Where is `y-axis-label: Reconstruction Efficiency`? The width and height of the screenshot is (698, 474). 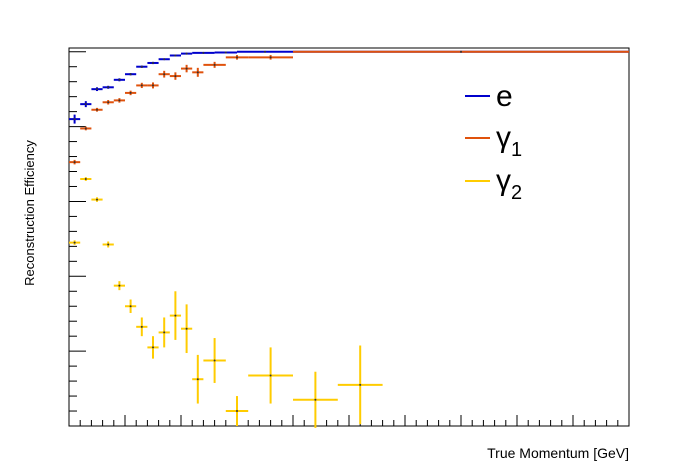
y-axis-label: Reconstruction Efficiency is located at coordinates (29, 213).